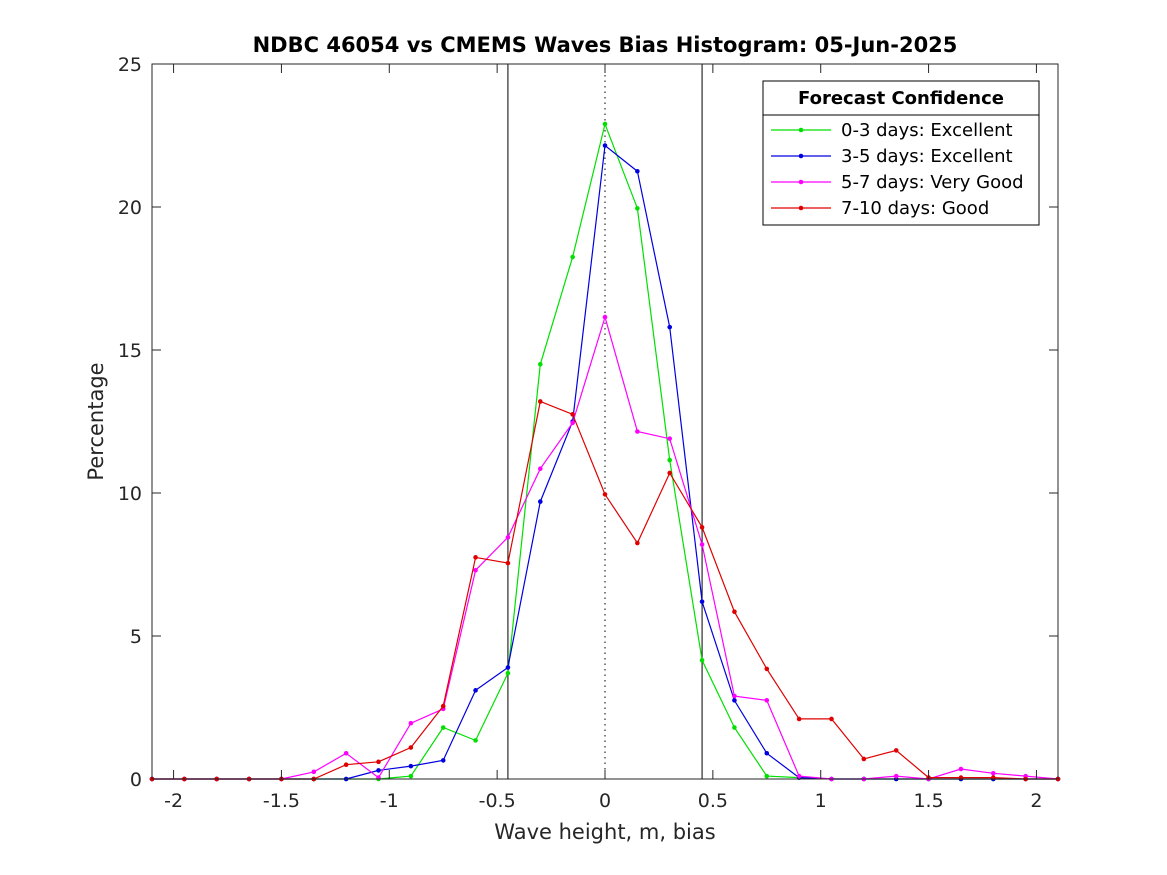  I want to click on x-tick-label: 1.5, so click(928, 801).